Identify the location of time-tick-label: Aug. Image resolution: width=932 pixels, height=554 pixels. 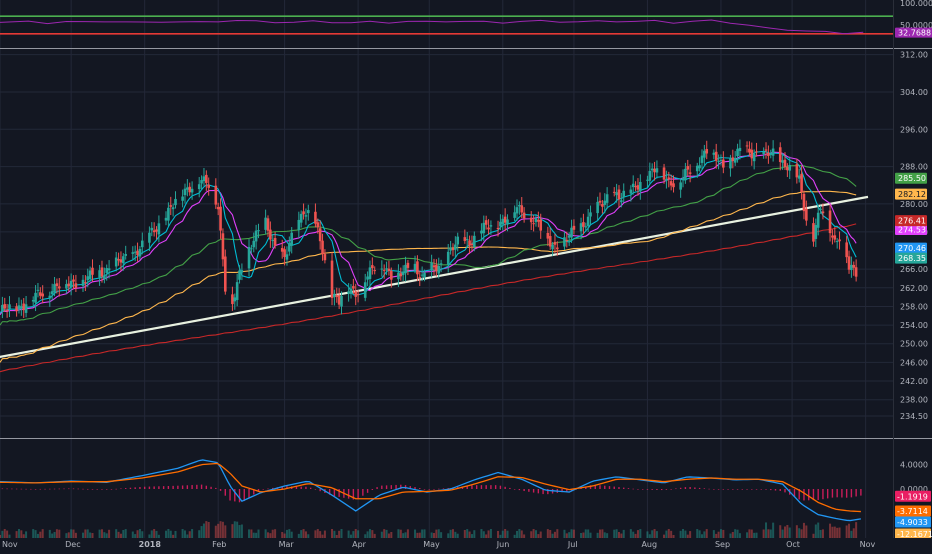
(649, 544).